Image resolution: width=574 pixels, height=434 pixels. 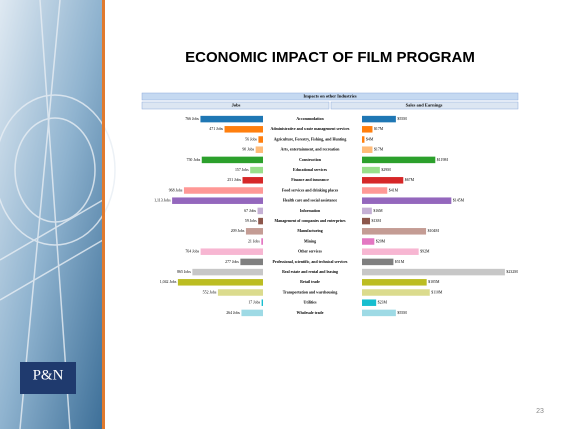 What do you see at coordinates (378, 211) in the screenshot?
I see `value-label: $16M` at bounding box center [378, 211].